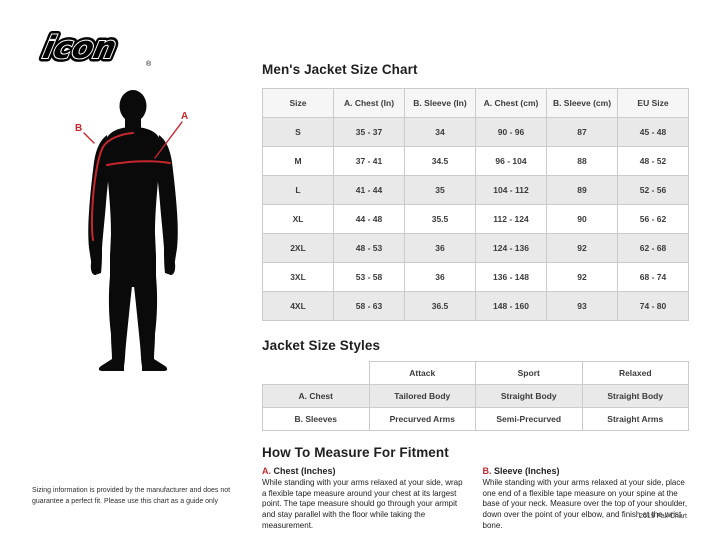  What do you see at coordinates (298, 132) in the screenshot?
I see `size-cell: S` at bounding box center [298, 132].